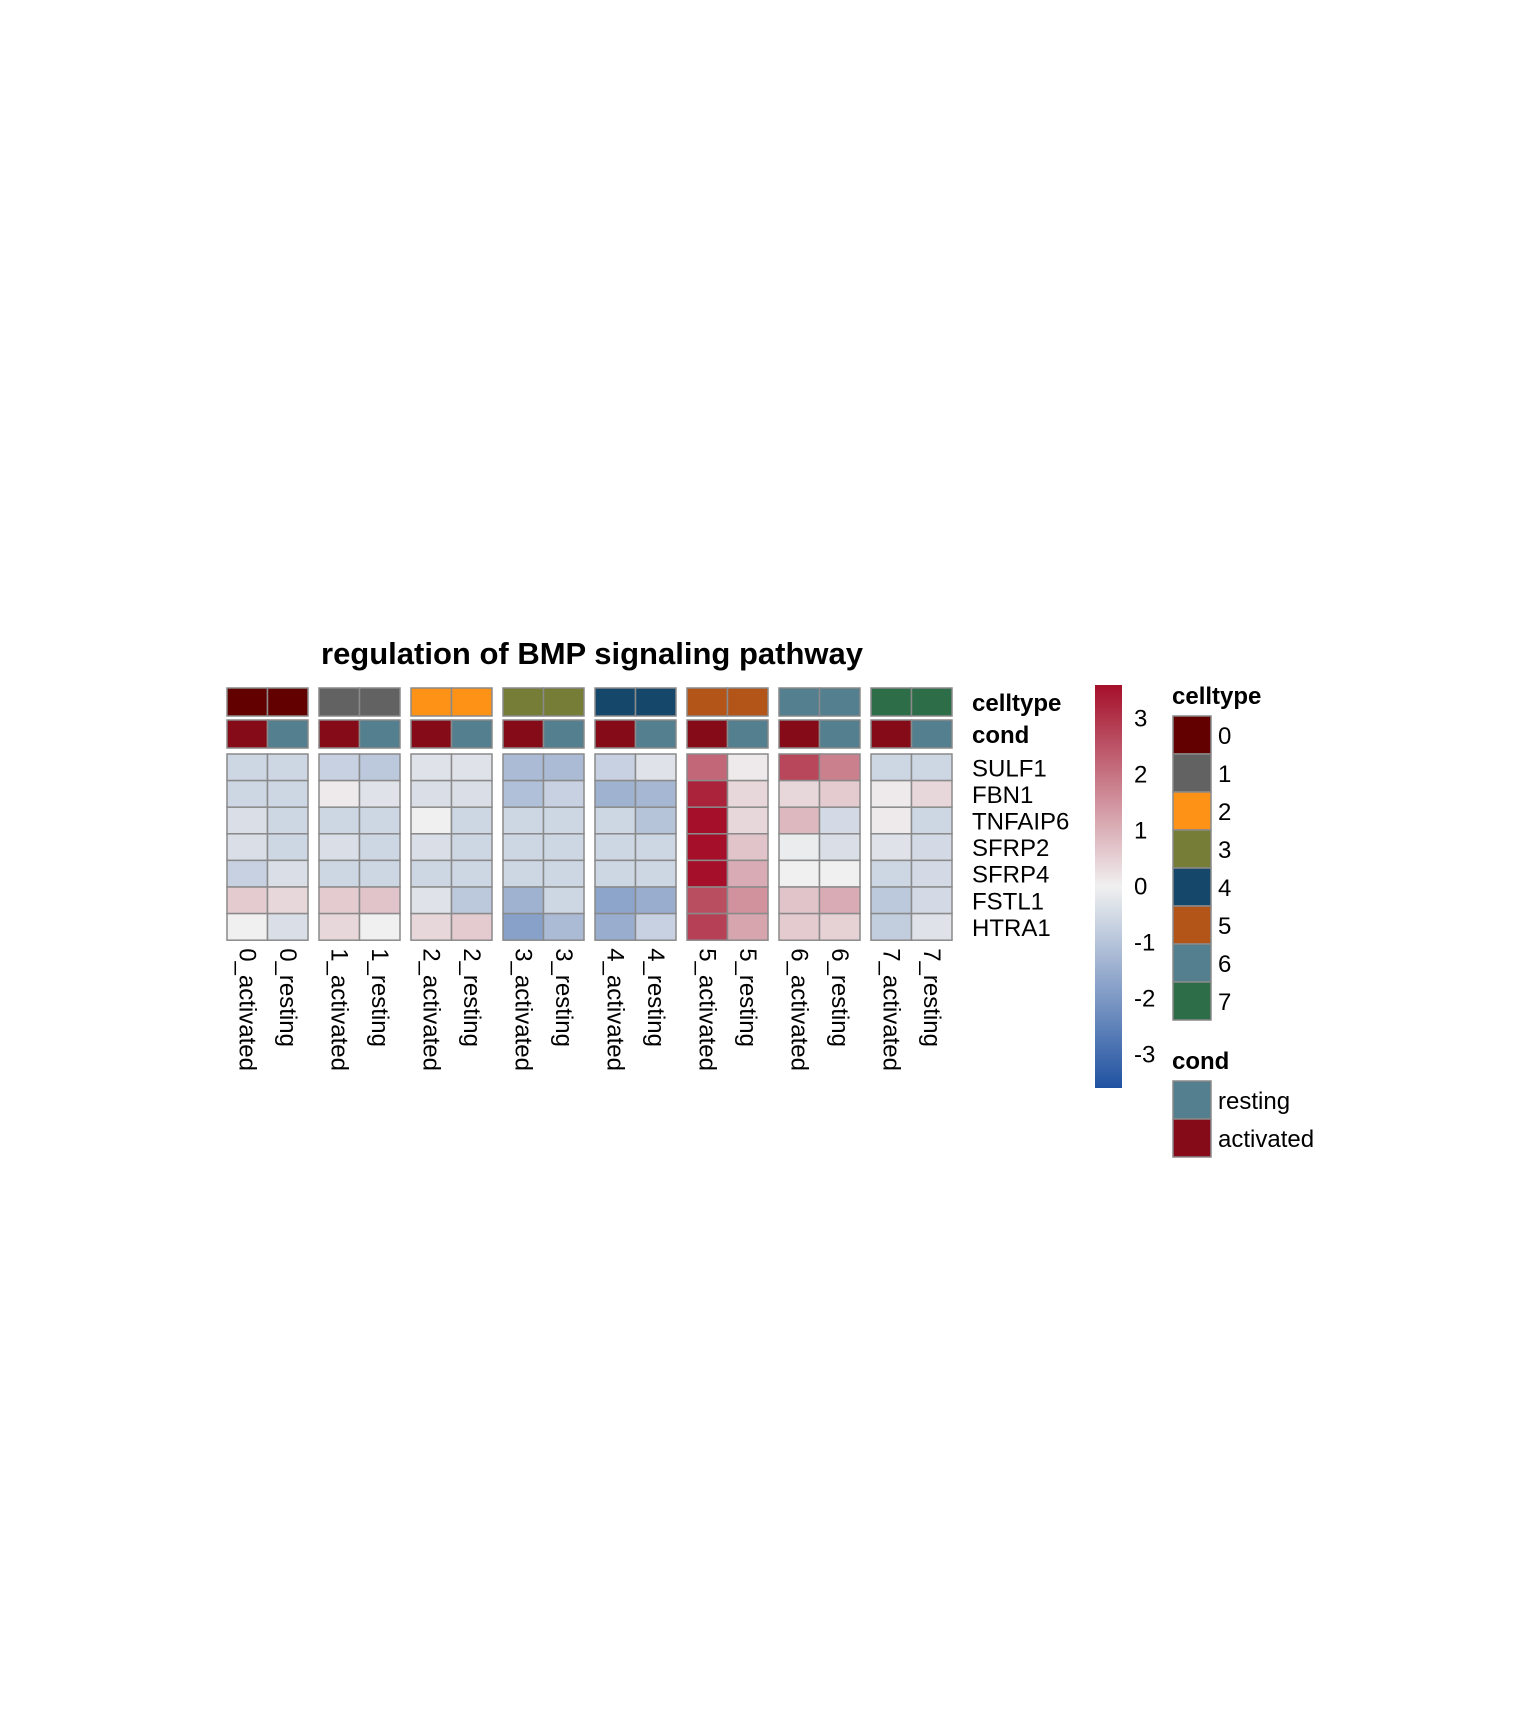  Describe the element at coordinates (563, 997) in the screenshot. I see `column-label: 3_resting` at that location.